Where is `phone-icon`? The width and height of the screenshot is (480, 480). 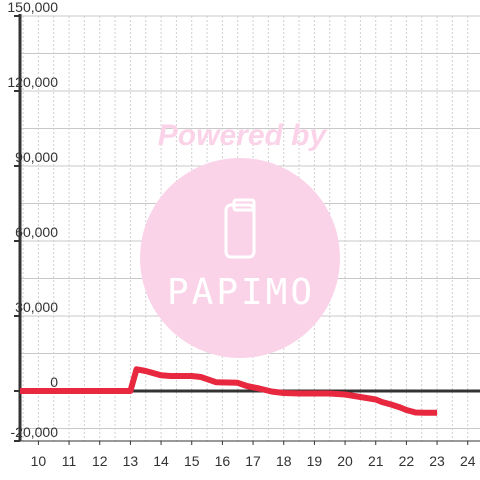
phone-icon is located at coordinates (240, 228).